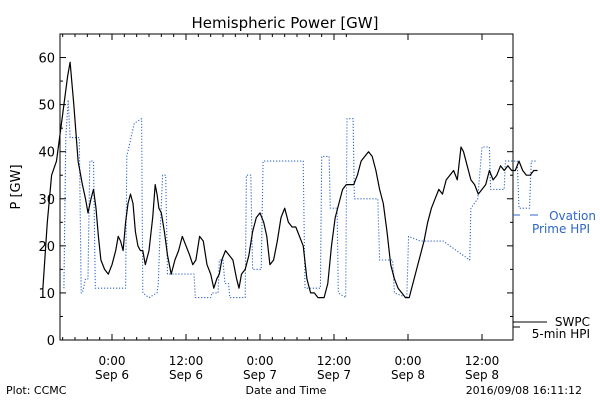 The width and height of the screenshot is (600, 400). Describe the element at coordinates (46, 294) in the screenshot. I see `y-tick-label: 10` at that location.